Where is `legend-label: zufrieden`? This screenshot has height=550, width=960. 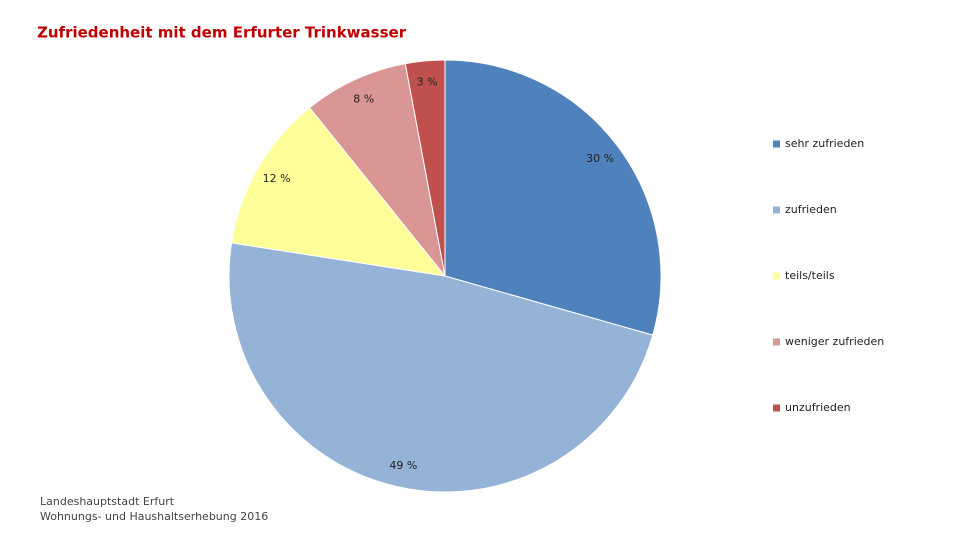 legend-label: zufrieden is located at coordinates (811, 209).